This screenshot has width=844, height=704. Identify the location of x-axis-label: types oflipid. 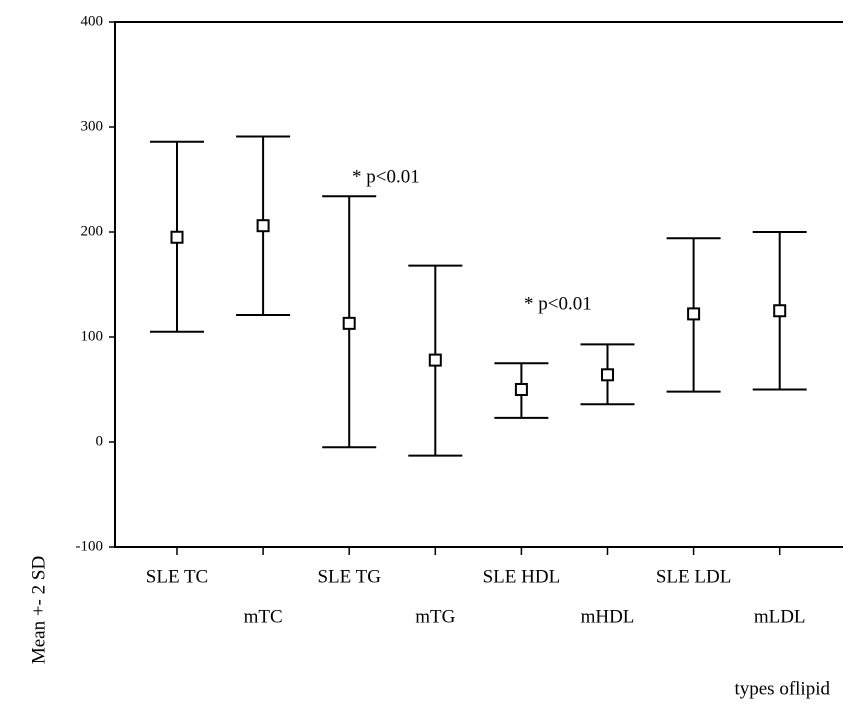
(782, 688).